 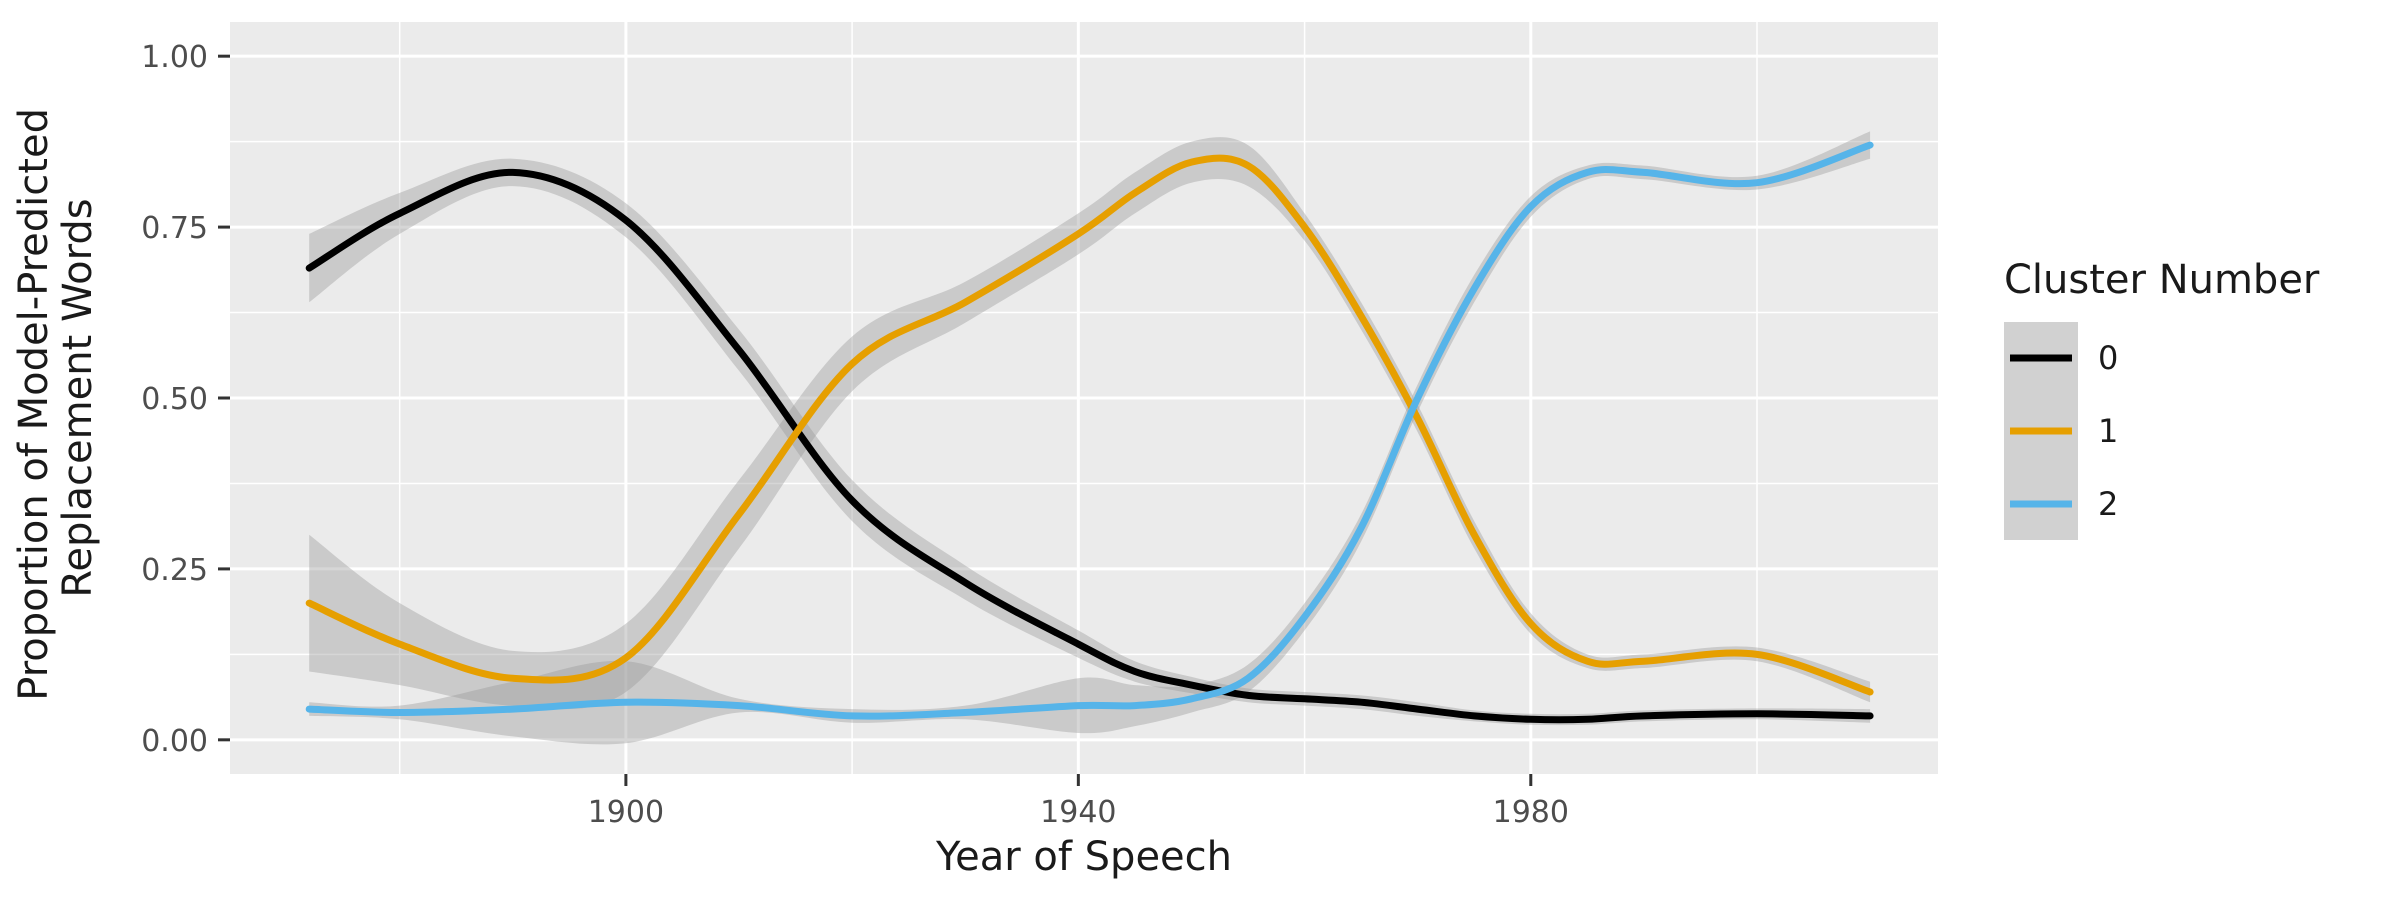 What do you see at coordinates (2108, 358) in the screenshot?
I see `legend-label-0: 0` at bounding box center [2108, 358].